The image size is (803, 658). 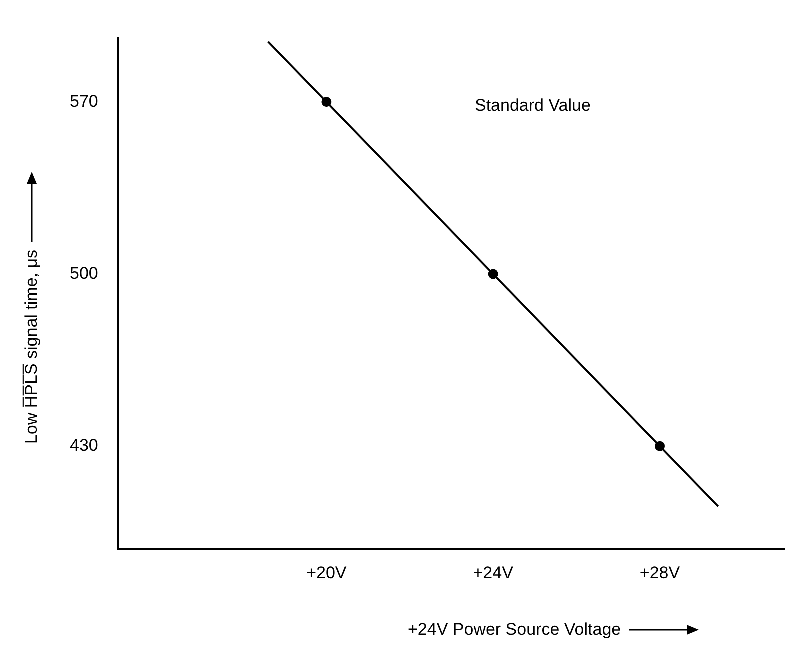 I want to click on y-axis-title: Low H̅P̅L̅S̅ signal time, μs, so click(x=32, y=347).